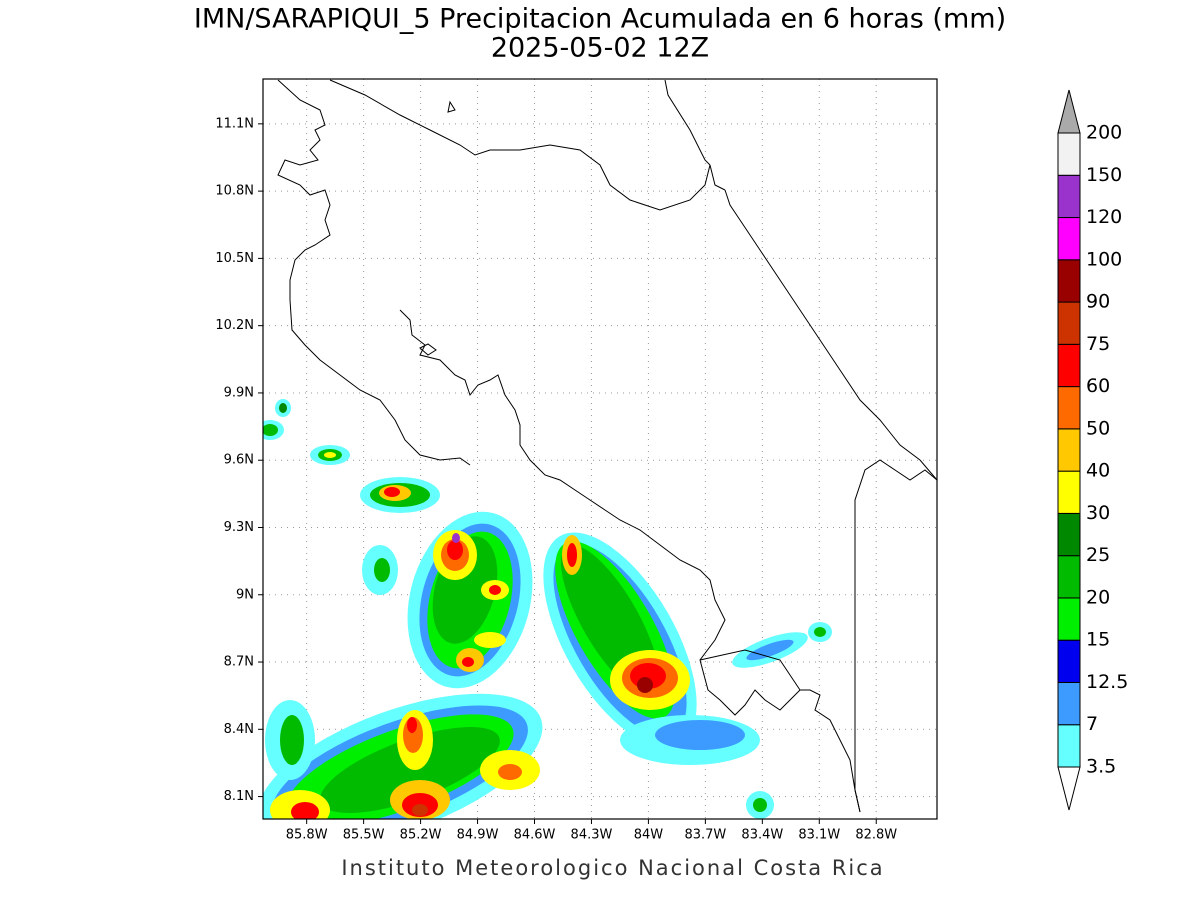  What do you see at coordinates (1101, 767) in the screenshot?
I see `colorbar-label: 3.5` at bounding box center [1101, 767].